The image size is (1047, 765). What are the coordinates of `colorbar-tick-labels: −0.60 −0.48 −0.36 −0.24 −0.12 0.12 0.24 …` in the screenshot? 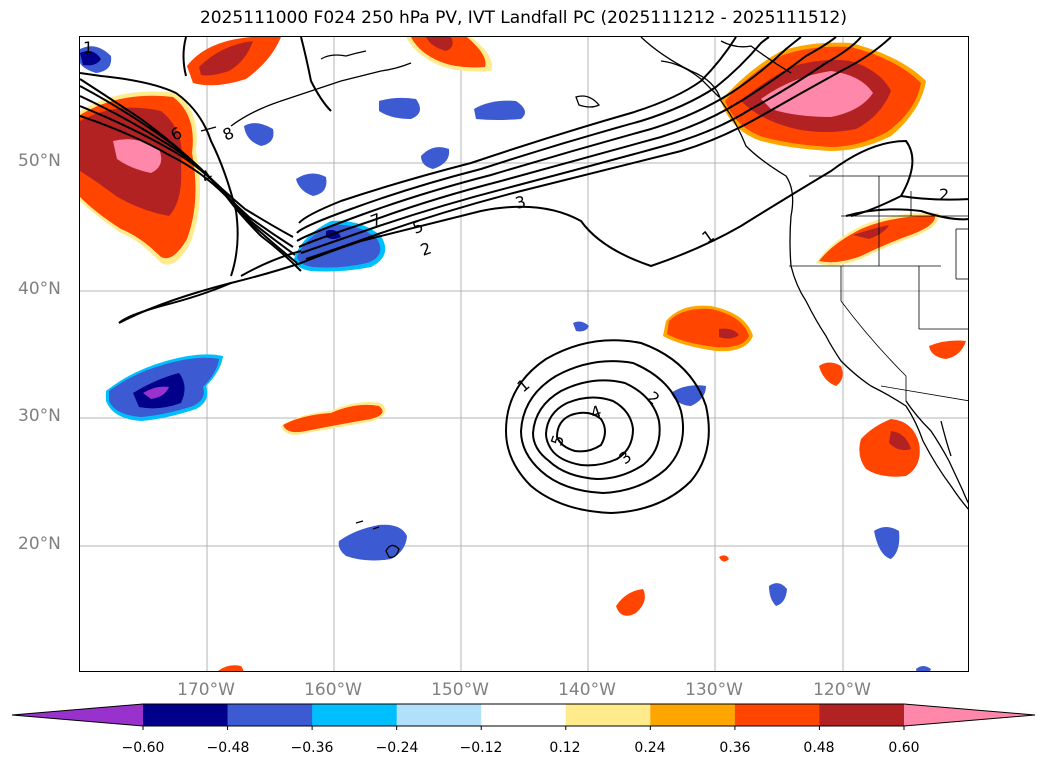 It's located at (521, 748).